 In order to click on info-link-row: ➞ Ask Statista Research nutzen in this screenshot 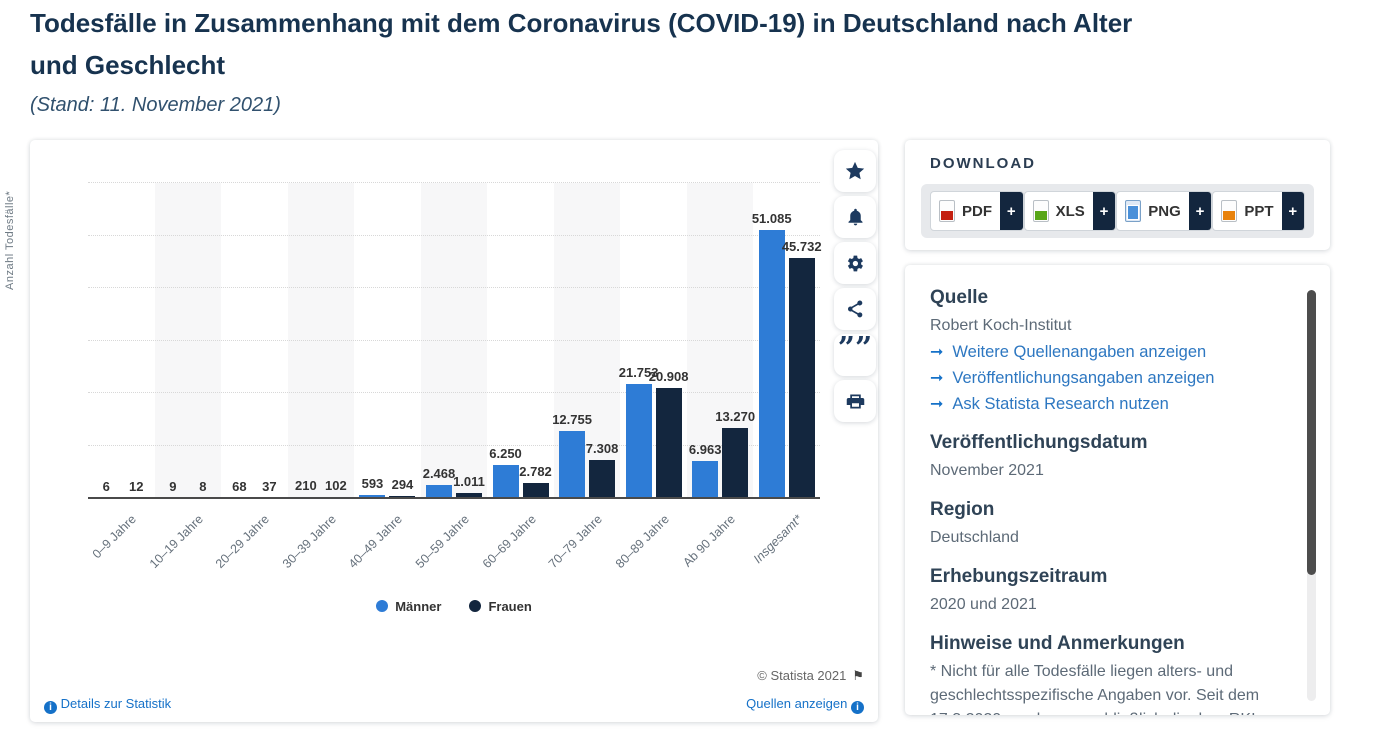, I will do `click(1110, 404)`.